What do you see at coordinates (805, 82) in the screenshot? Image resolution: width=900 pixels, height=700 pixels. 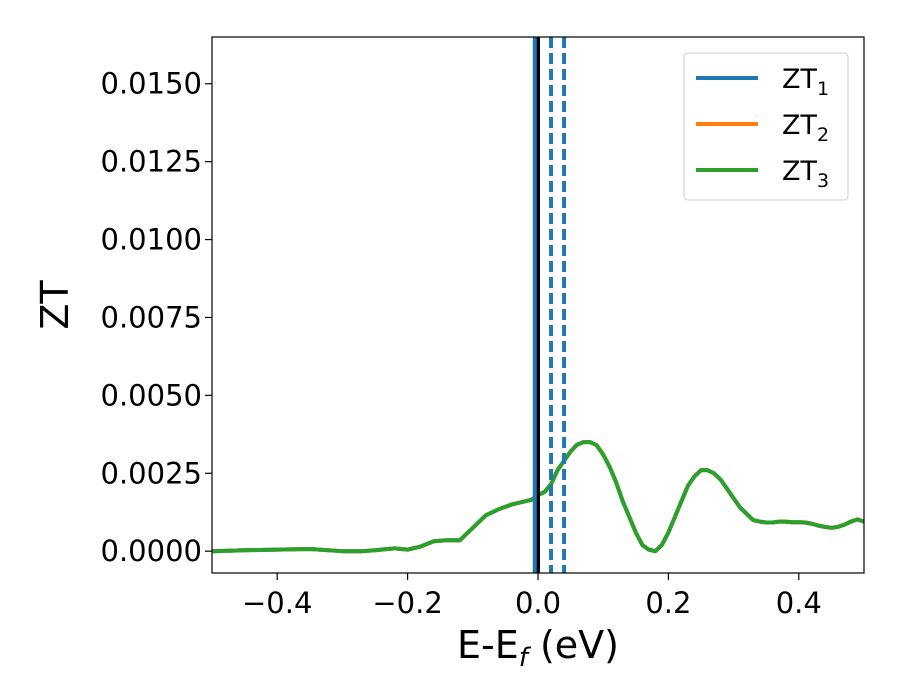 I see `legend-label-1: ZT1` at bounding box center [805, 82].